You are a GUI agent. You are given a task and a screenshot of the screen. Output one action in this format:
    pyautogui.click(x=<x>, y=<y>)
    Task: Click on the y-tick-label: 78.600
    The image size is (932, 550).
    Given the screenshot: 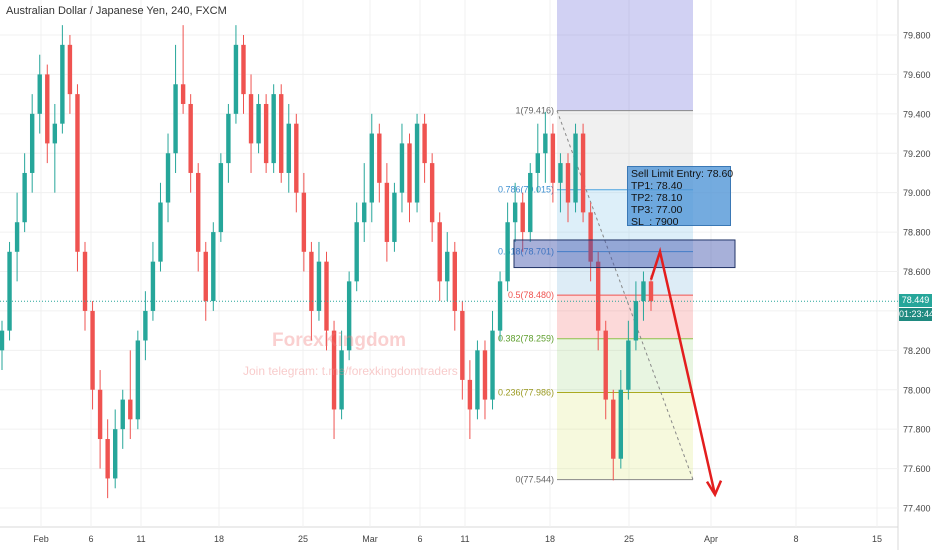 What is the action you would take?
    pyautogui.click(x=917, y=272)
    